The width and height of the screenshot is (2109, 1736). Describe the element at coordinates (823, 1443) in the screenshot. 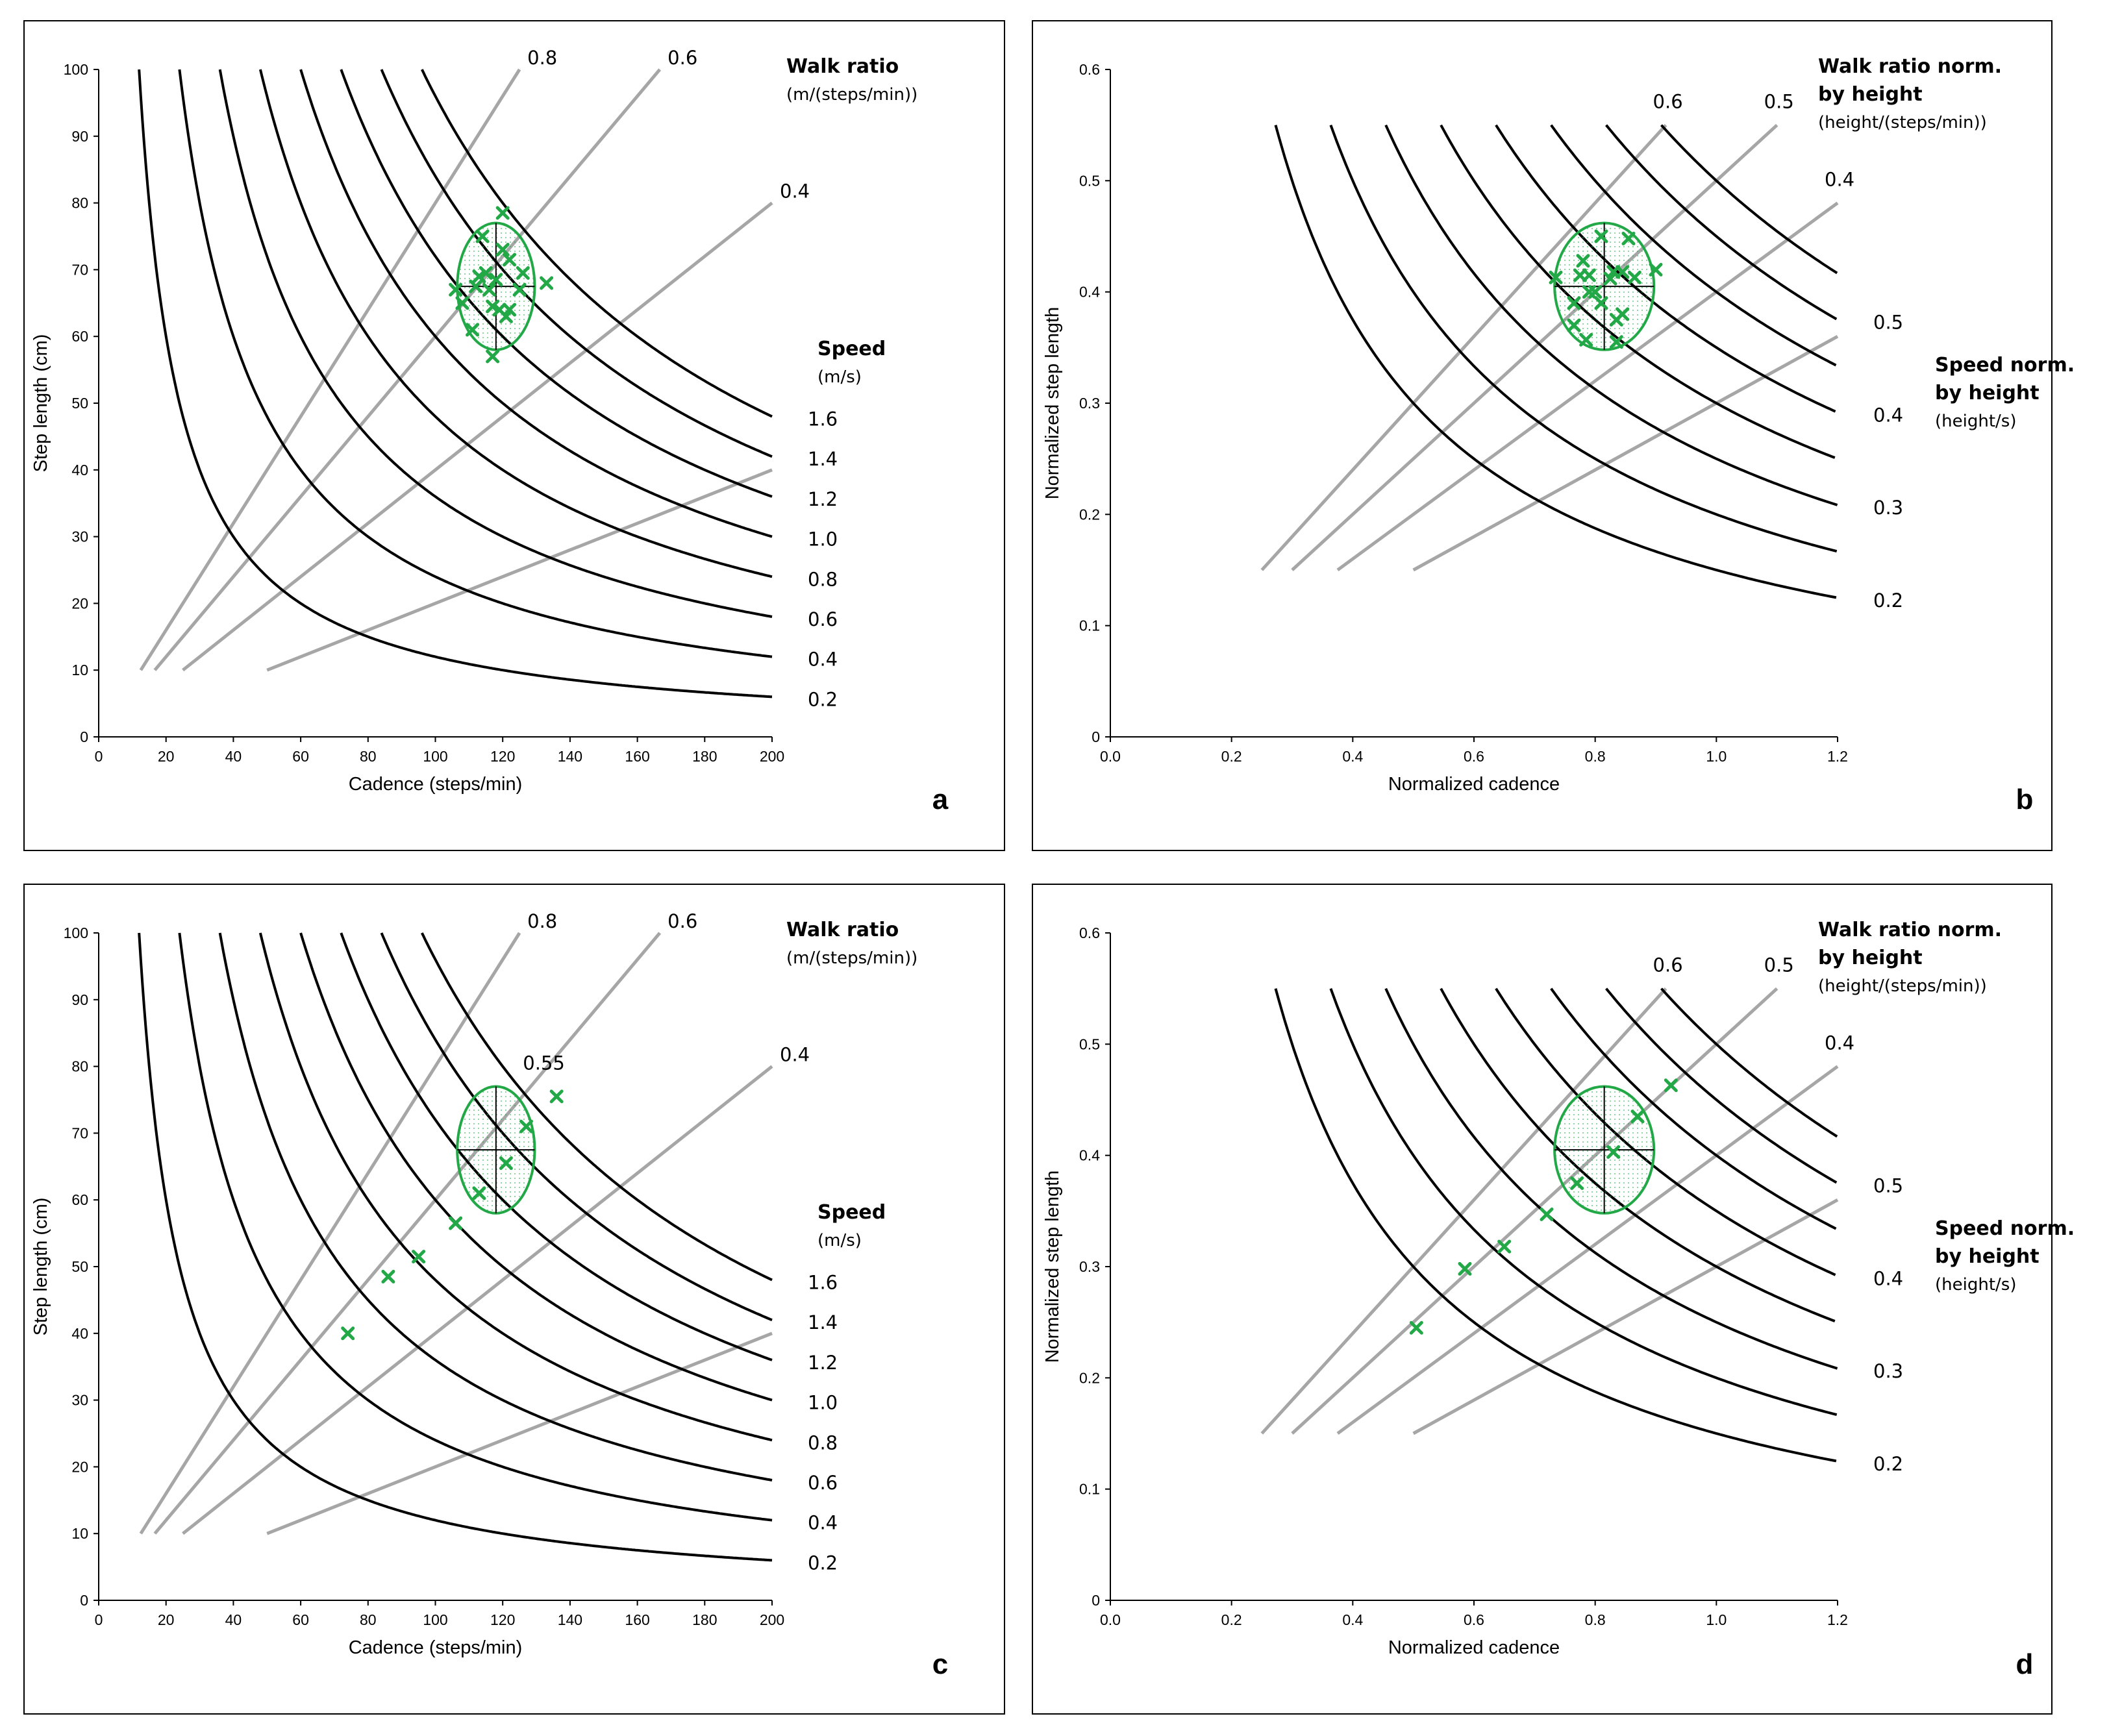

I see `speed-label: 0.8` at that location.